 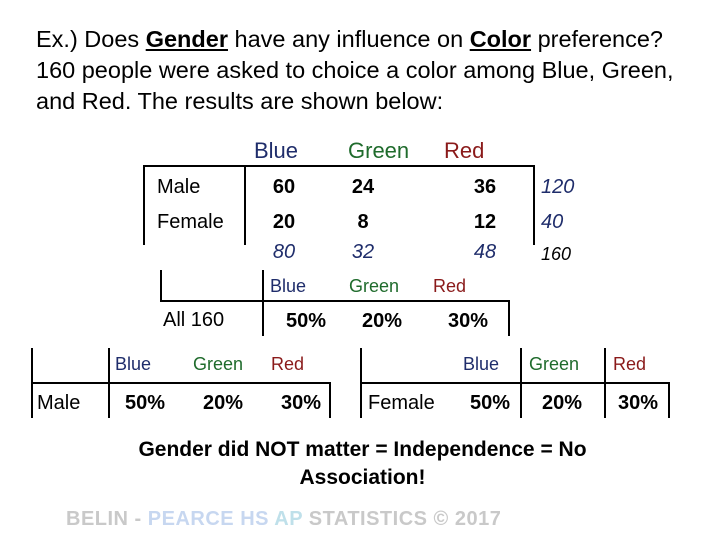 I want to click on header-red: Red, so click(x=464, y=150).